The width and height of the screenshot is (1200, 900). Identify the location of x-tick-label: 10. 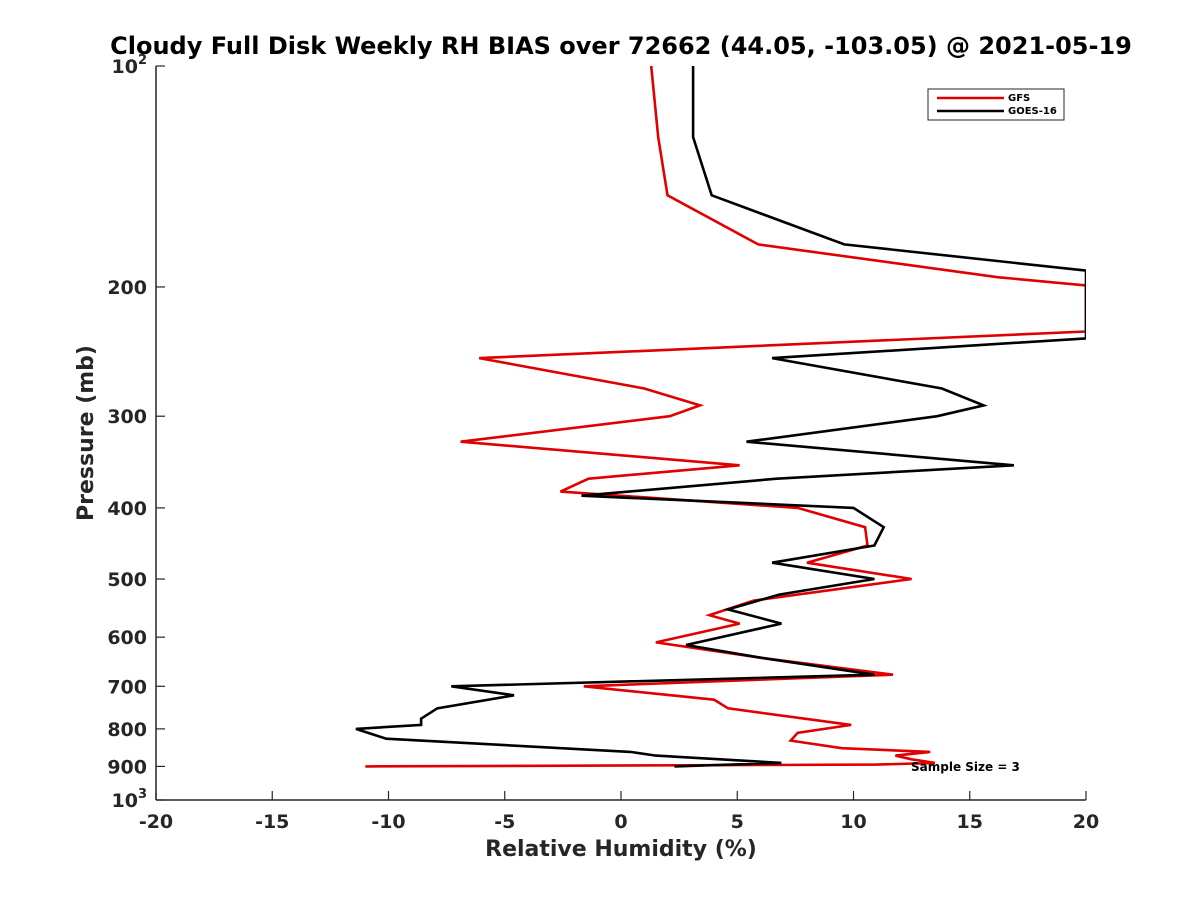
(853, 822).